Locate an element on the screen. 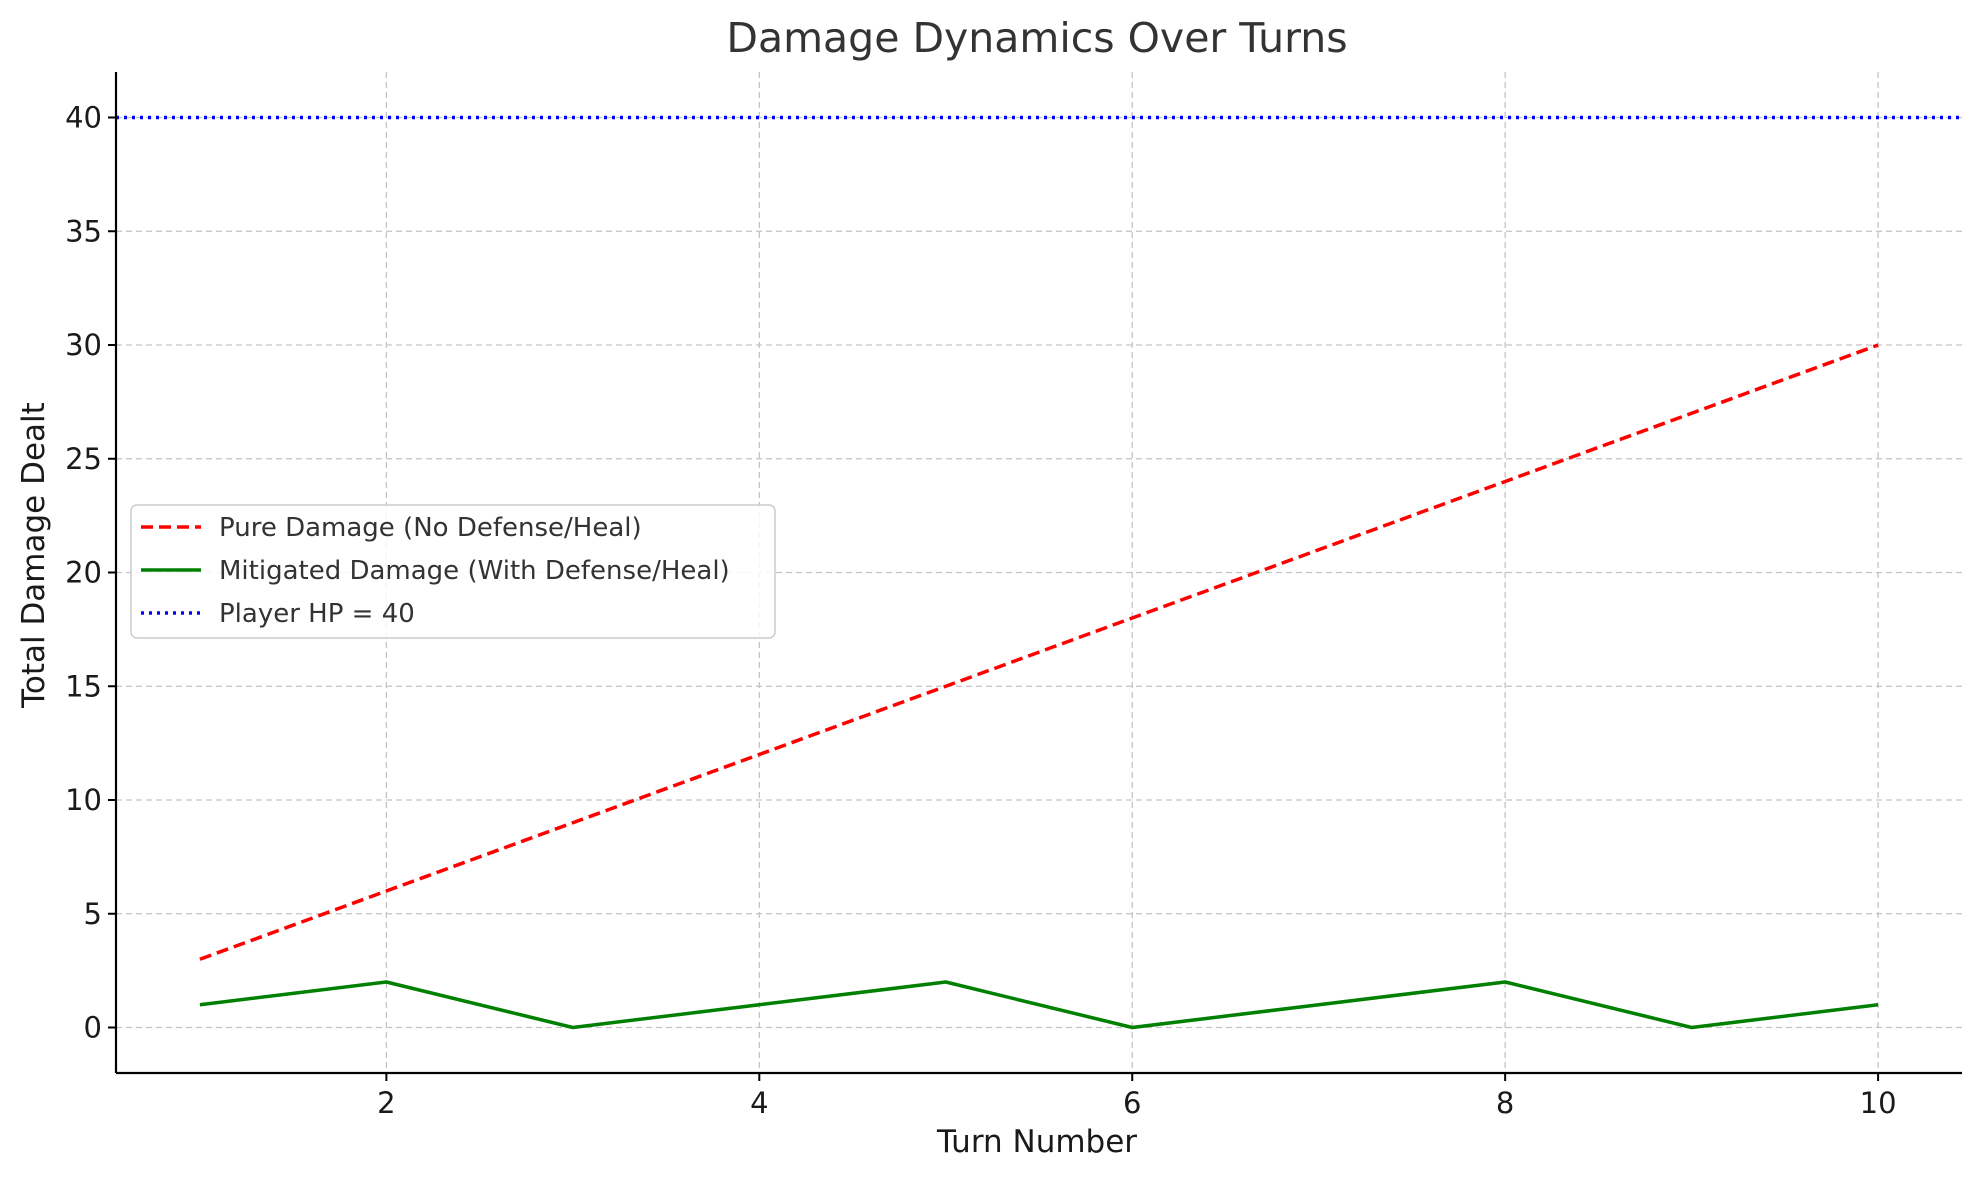 This screenshot has height=1180, width=1979. y-tick-label: 35 is located at coordinates (83, 231).